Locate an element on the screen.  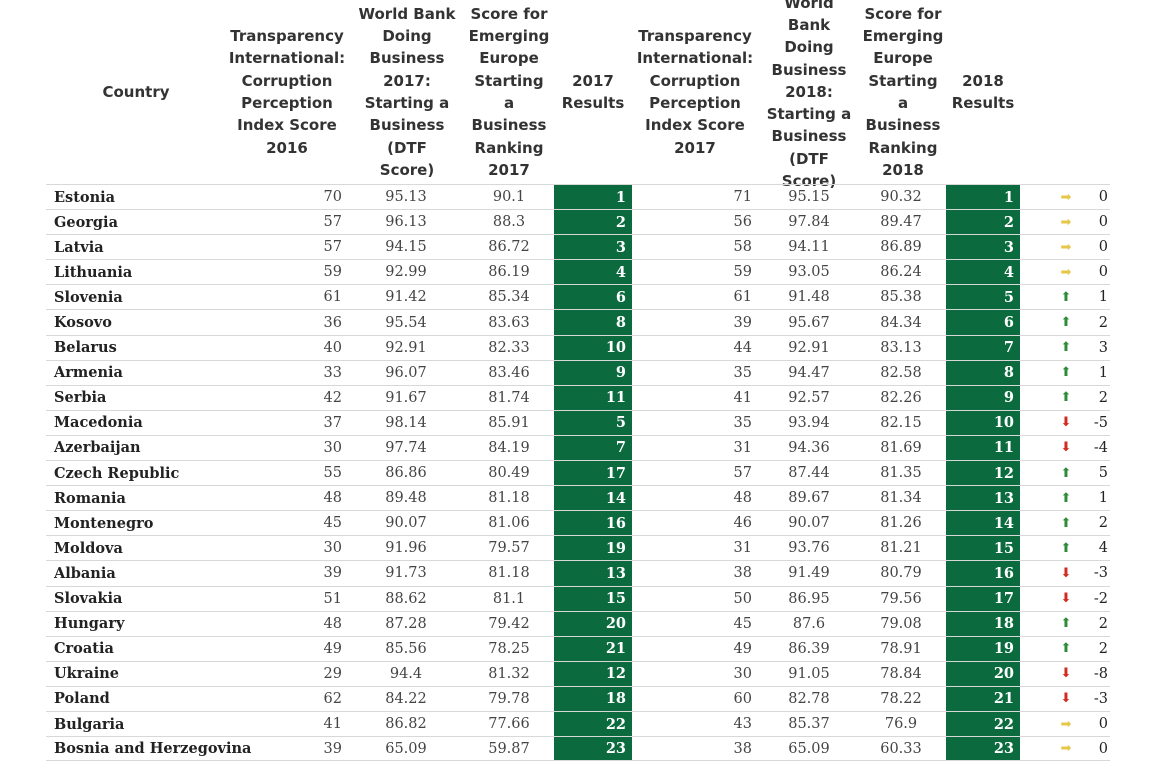
rank-2018-cell: 16 is located at coordinates (983, 573).